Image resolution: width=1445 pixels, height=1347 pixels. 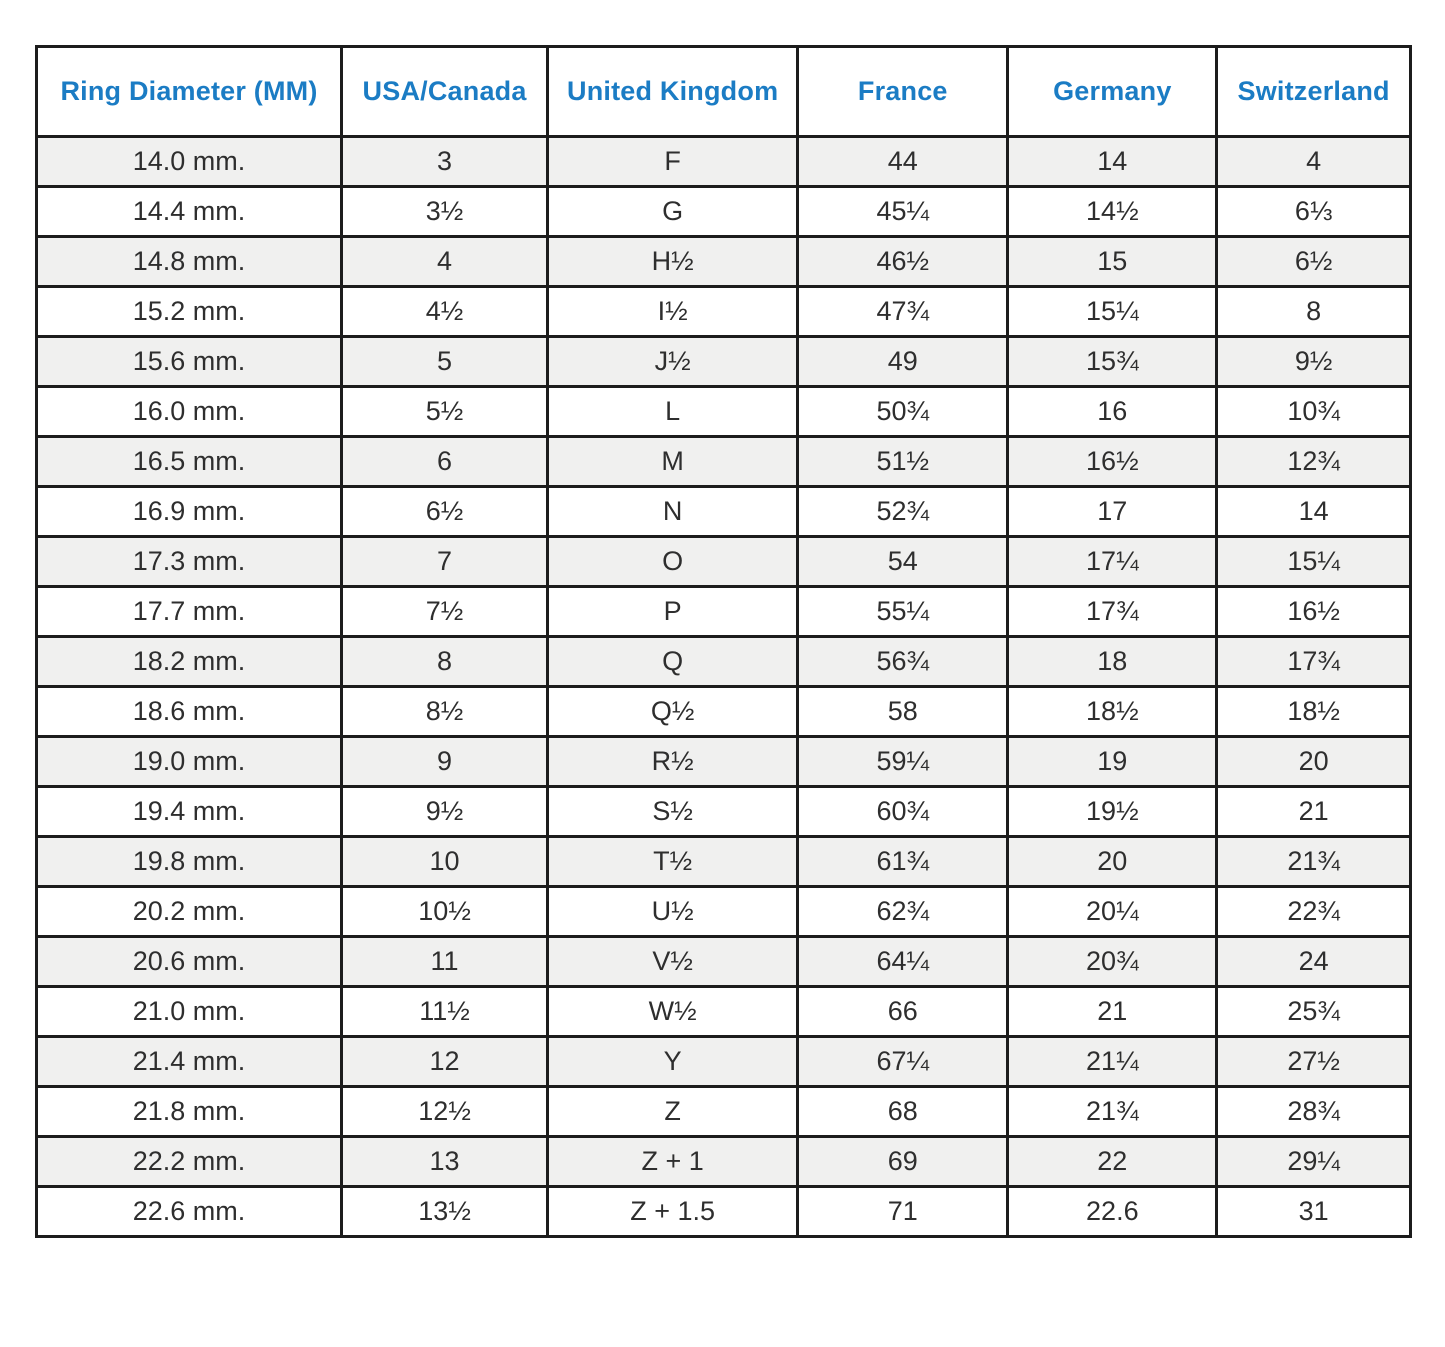 What do you see at coordinates (673, 91) in the screenshot?
I see `column-header-united-kingdom: United Kingdom` at bounding box center [673, 91].